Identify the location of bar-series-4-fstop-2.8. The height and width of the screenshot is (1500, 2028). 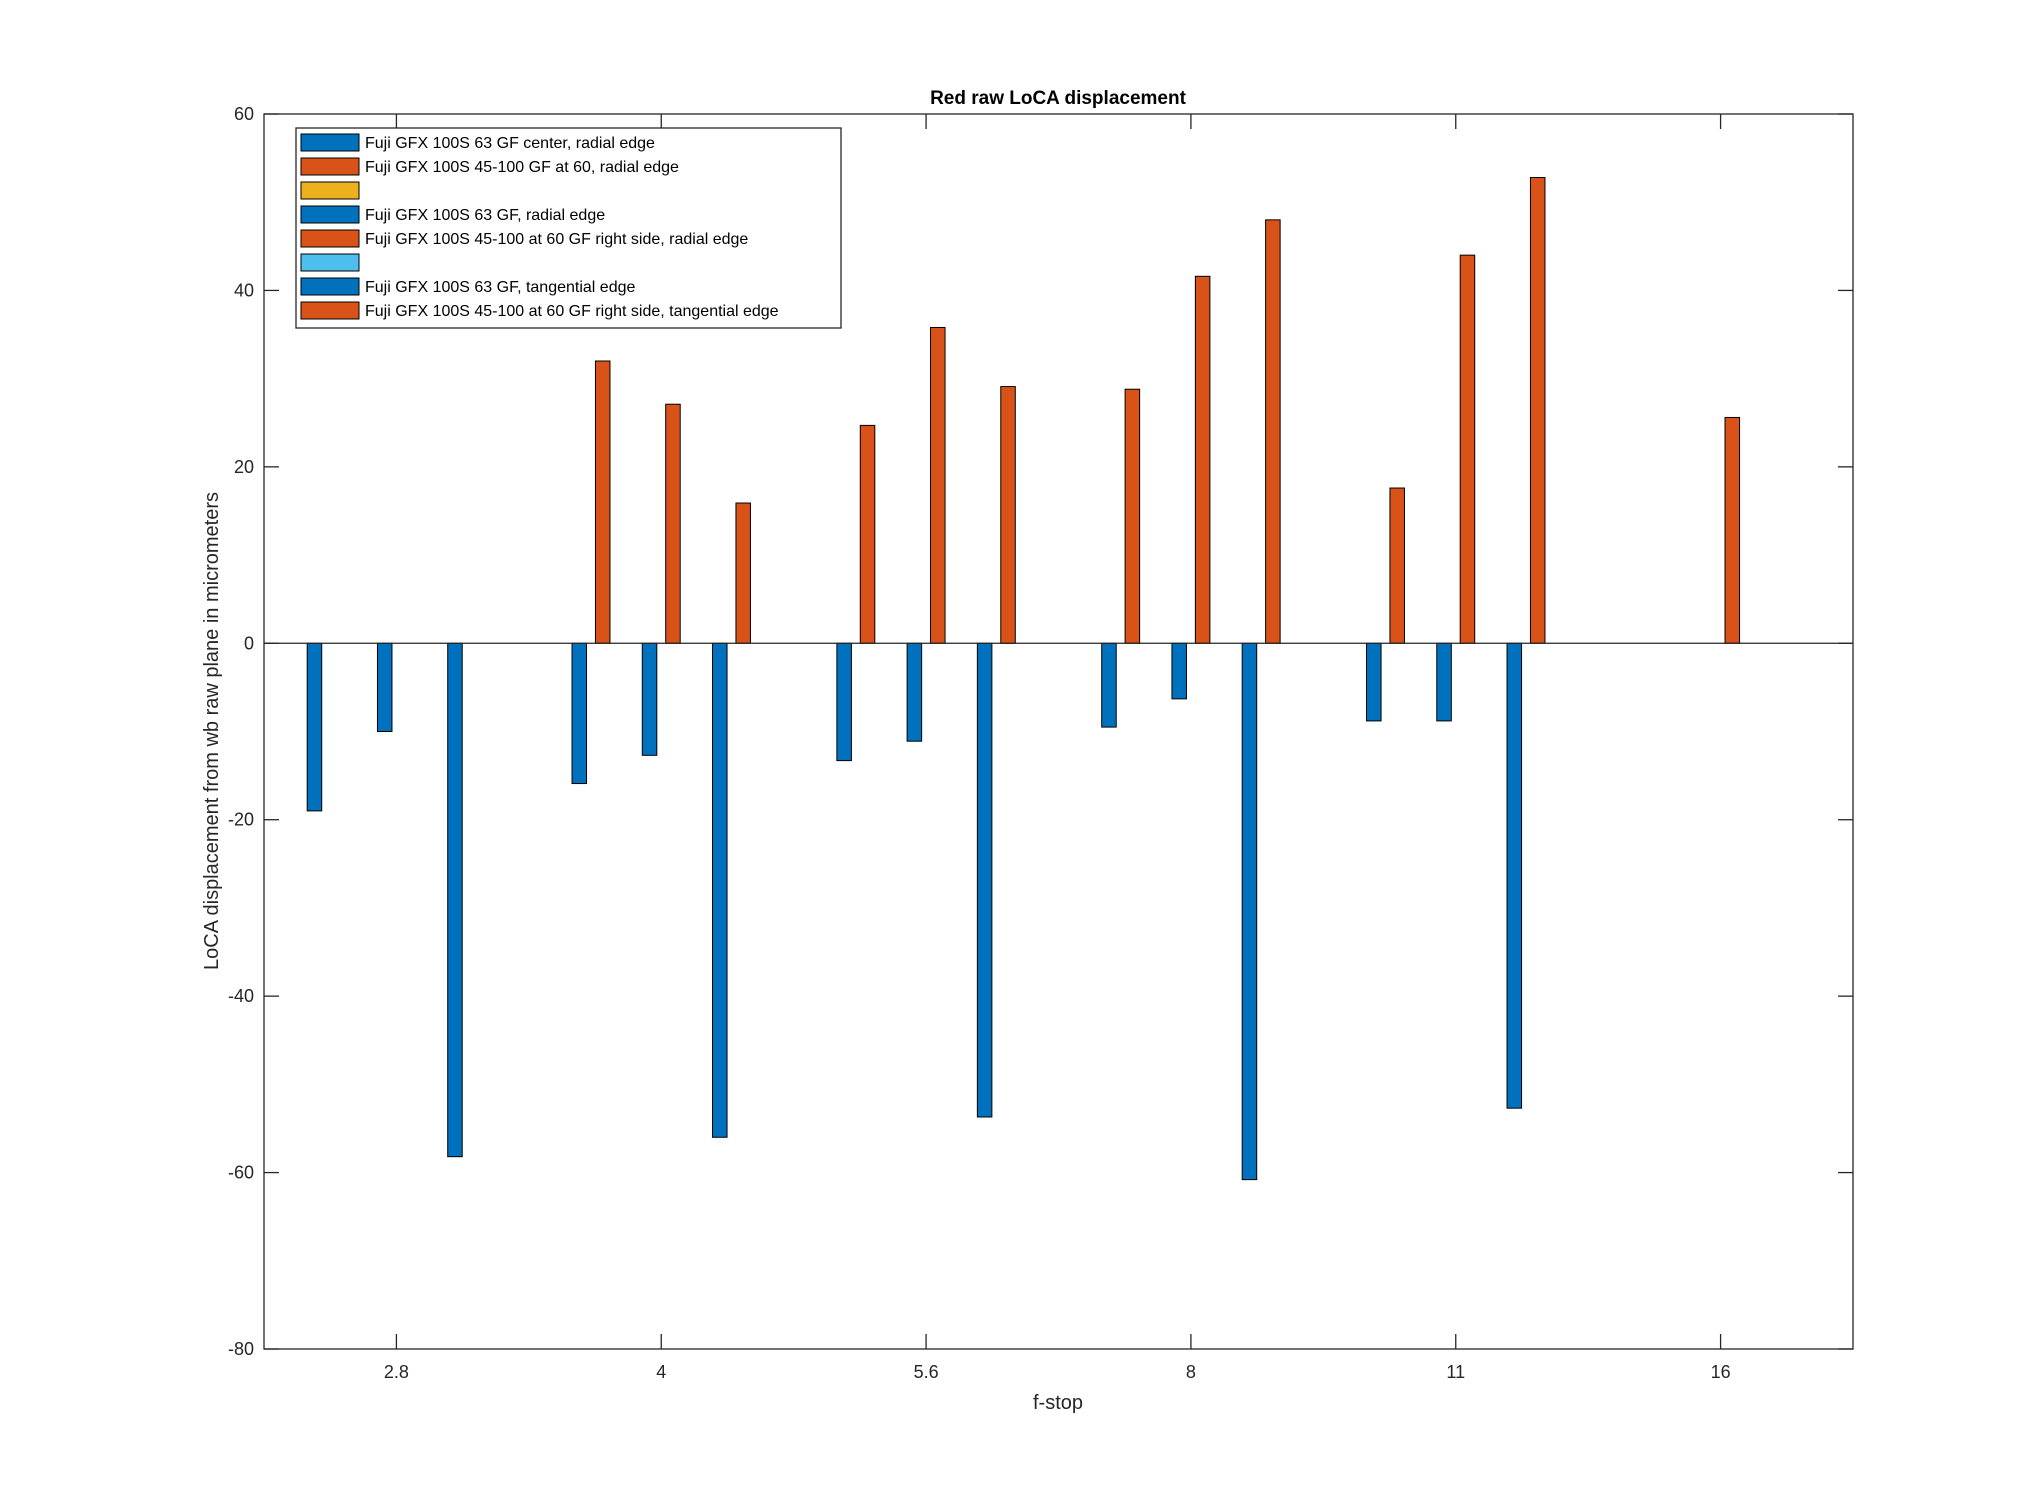
(384, 687).